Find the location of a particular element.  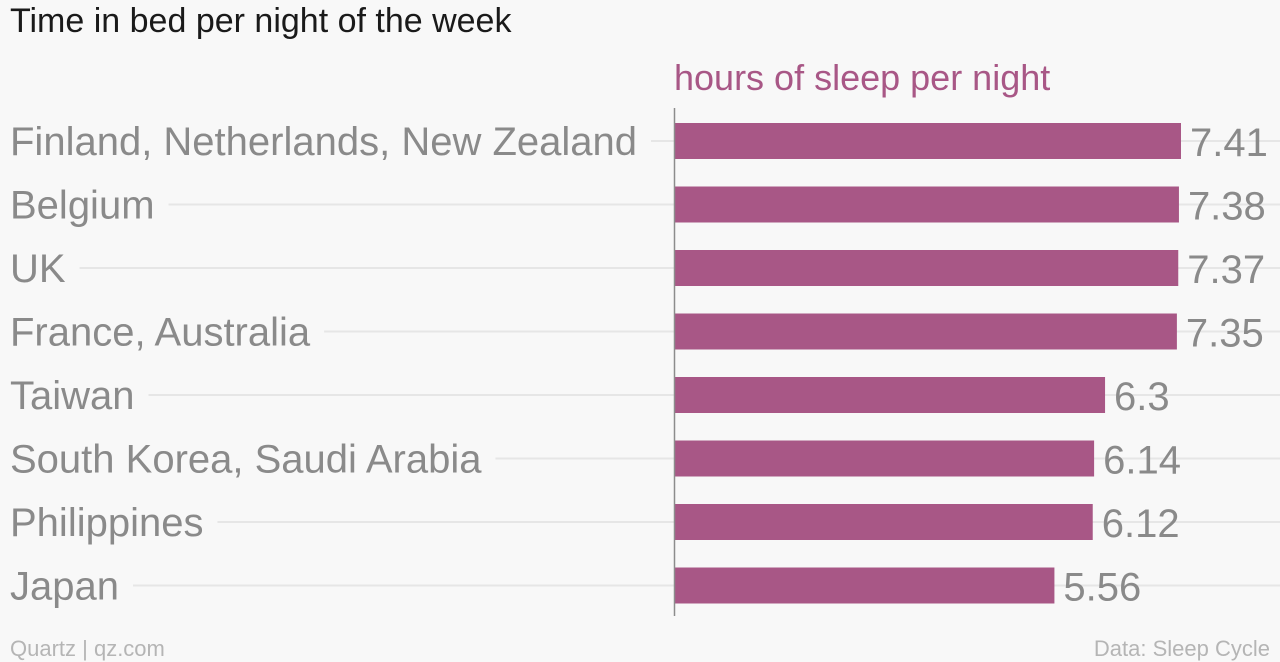

category-label: Belgium is located at coordinates (82, 206).